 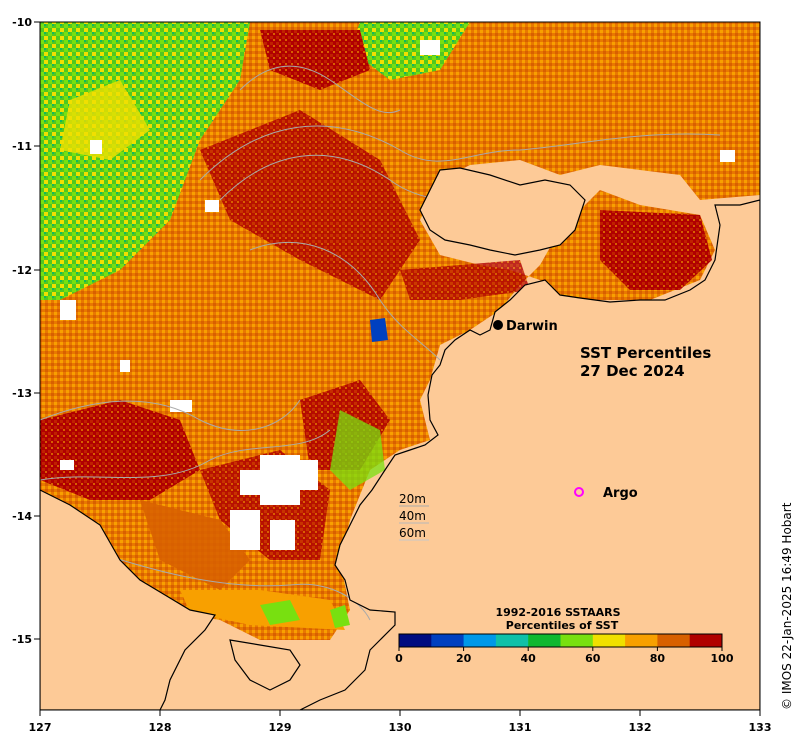 I want to click on depth-legend-40m: 40m, so click(x=412, y=516).